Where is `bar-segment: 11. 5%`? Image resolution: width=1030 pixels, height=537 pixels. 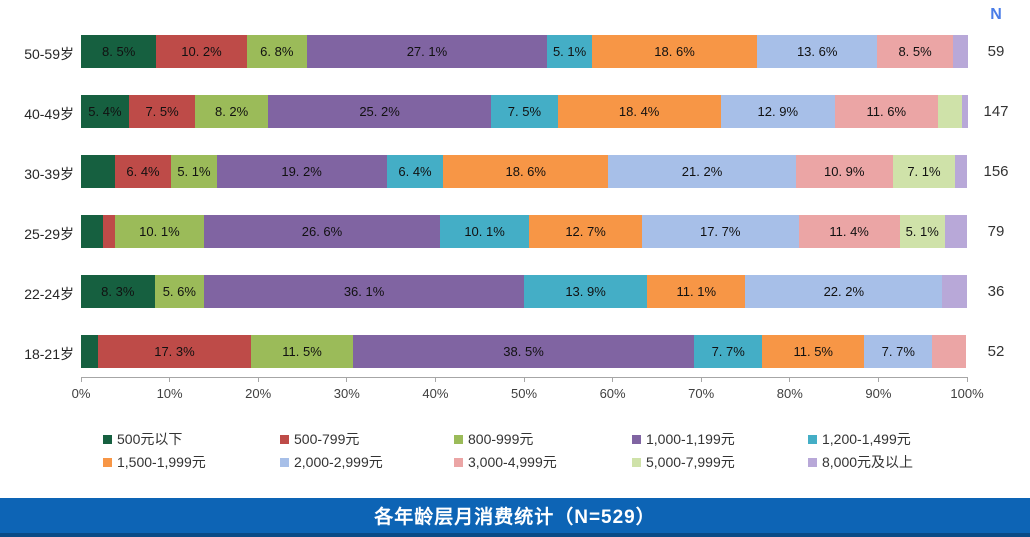 bar-segment: 11. 5% is located at coordinates (813, 351).